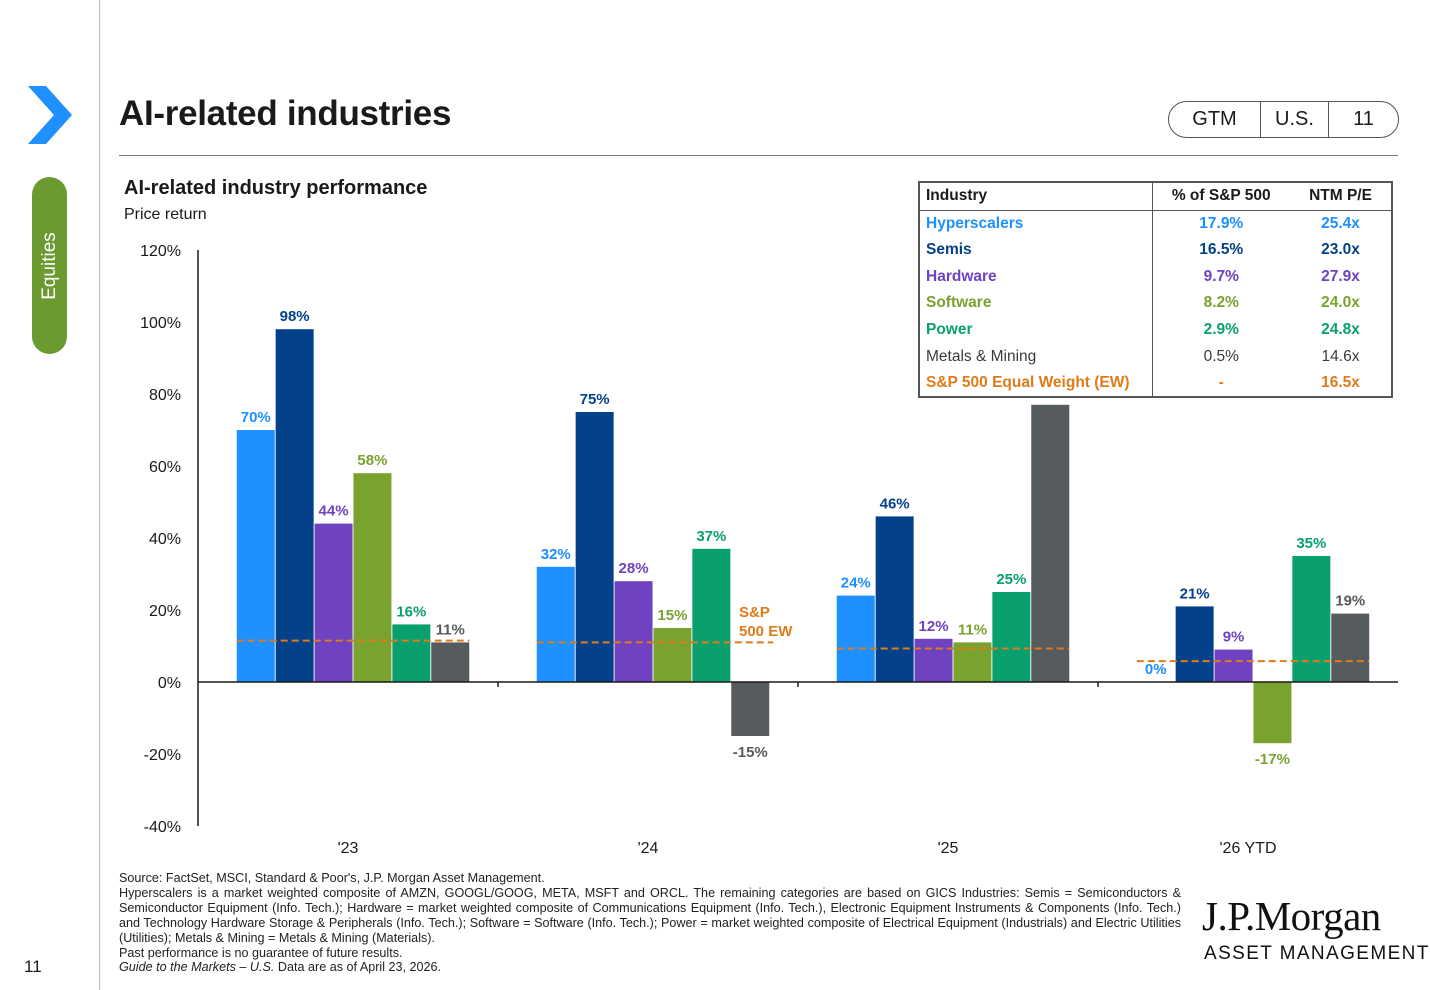  What do you see at coordinates (276, 188) in the screenshot?
I see `chart-title: AI-related industry performance` at bounding box center [276, 188].